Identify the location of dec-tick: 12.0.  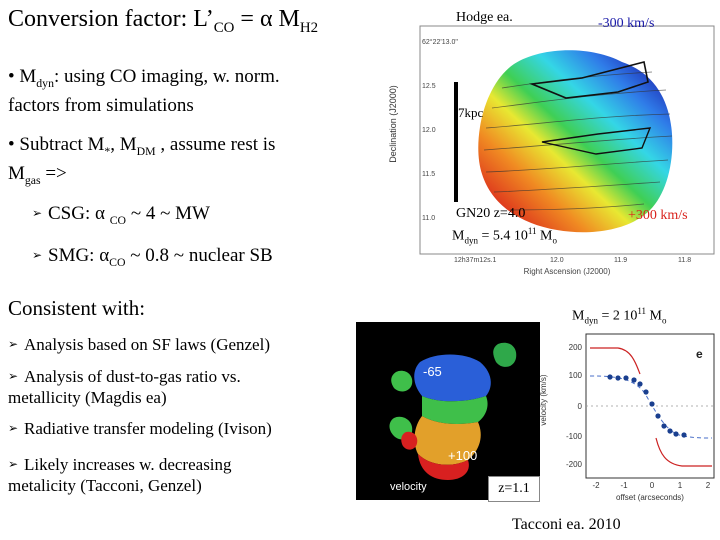
(429, 130).